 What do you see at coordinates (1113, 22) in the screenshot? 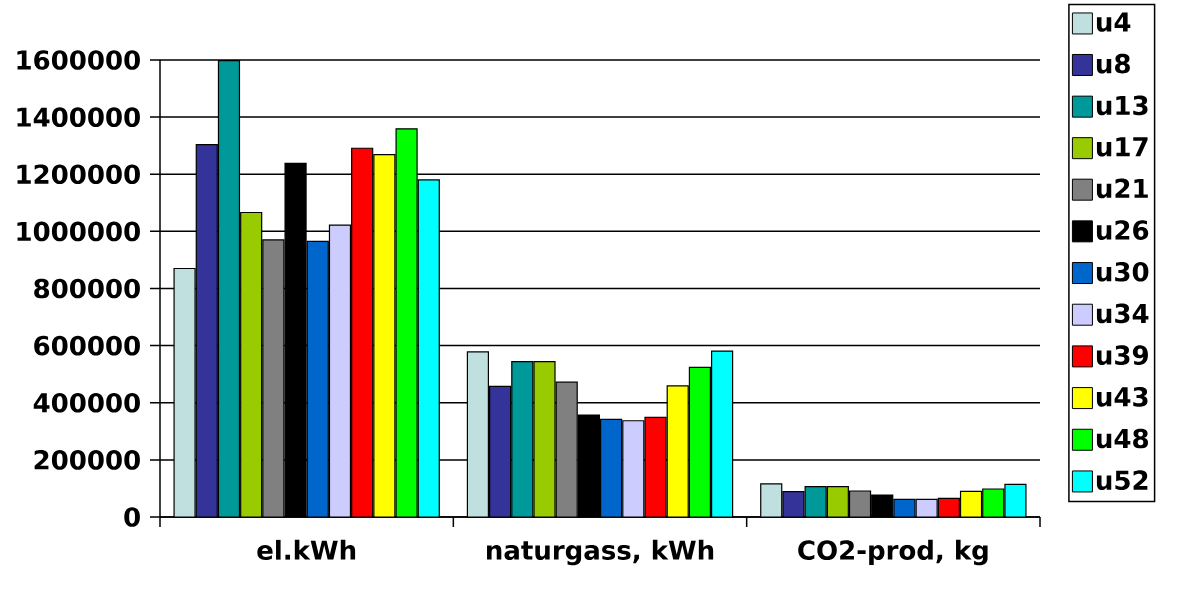
I see `legend-label: u4` at bounding box center [1113, 22].